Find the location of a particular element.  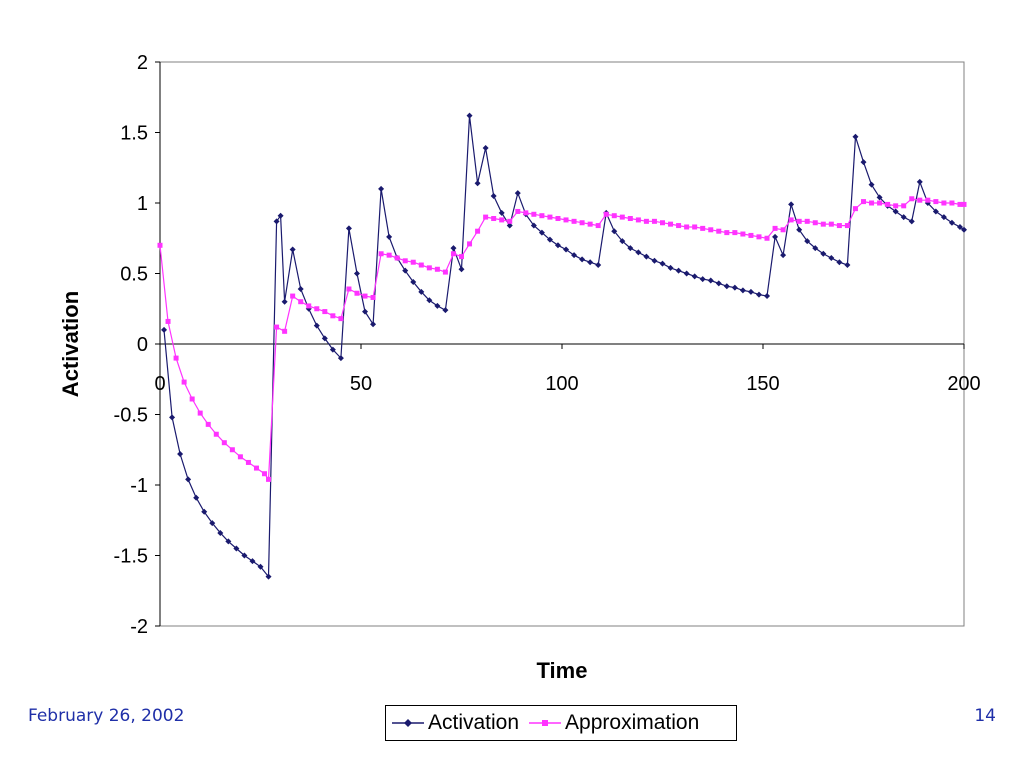

legend: Activation Approximation is located at coordinates (561, 723).